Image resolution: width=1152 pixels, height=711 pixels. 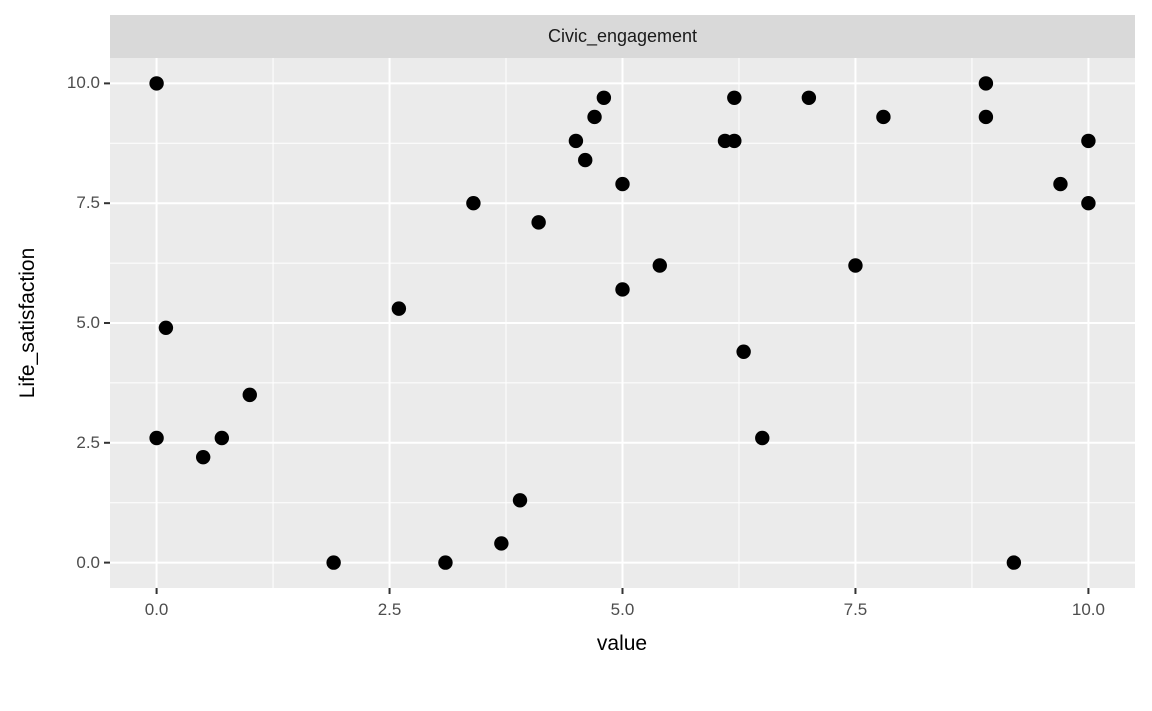 I want to click on y-tick-label: 5.0, so click(x=88, y=322).